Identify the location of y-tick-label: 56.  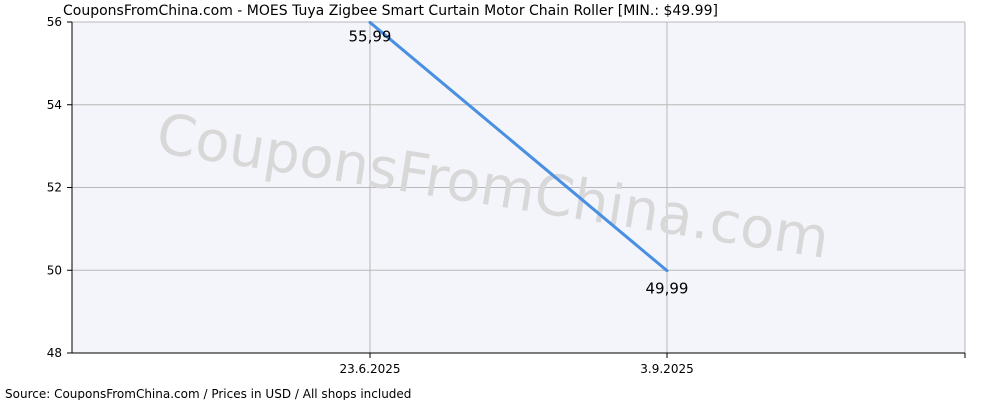
(54, 22).